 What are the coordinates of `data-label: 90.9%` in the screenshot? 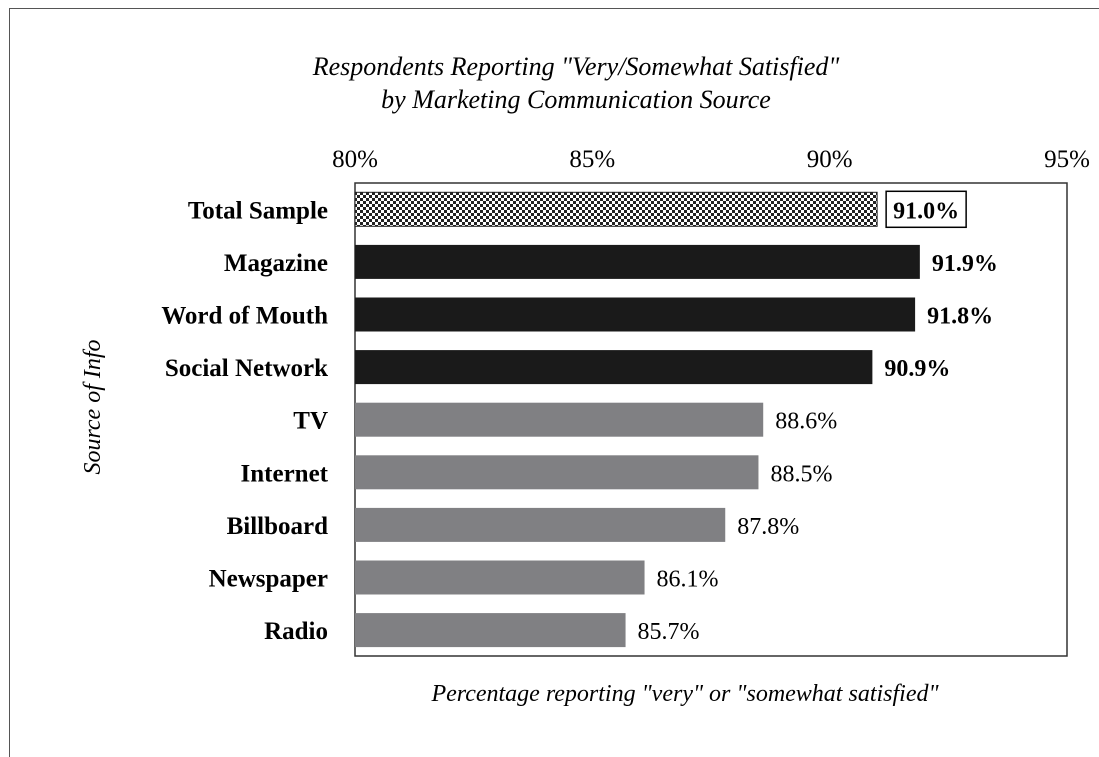 It's located at (917, 369).